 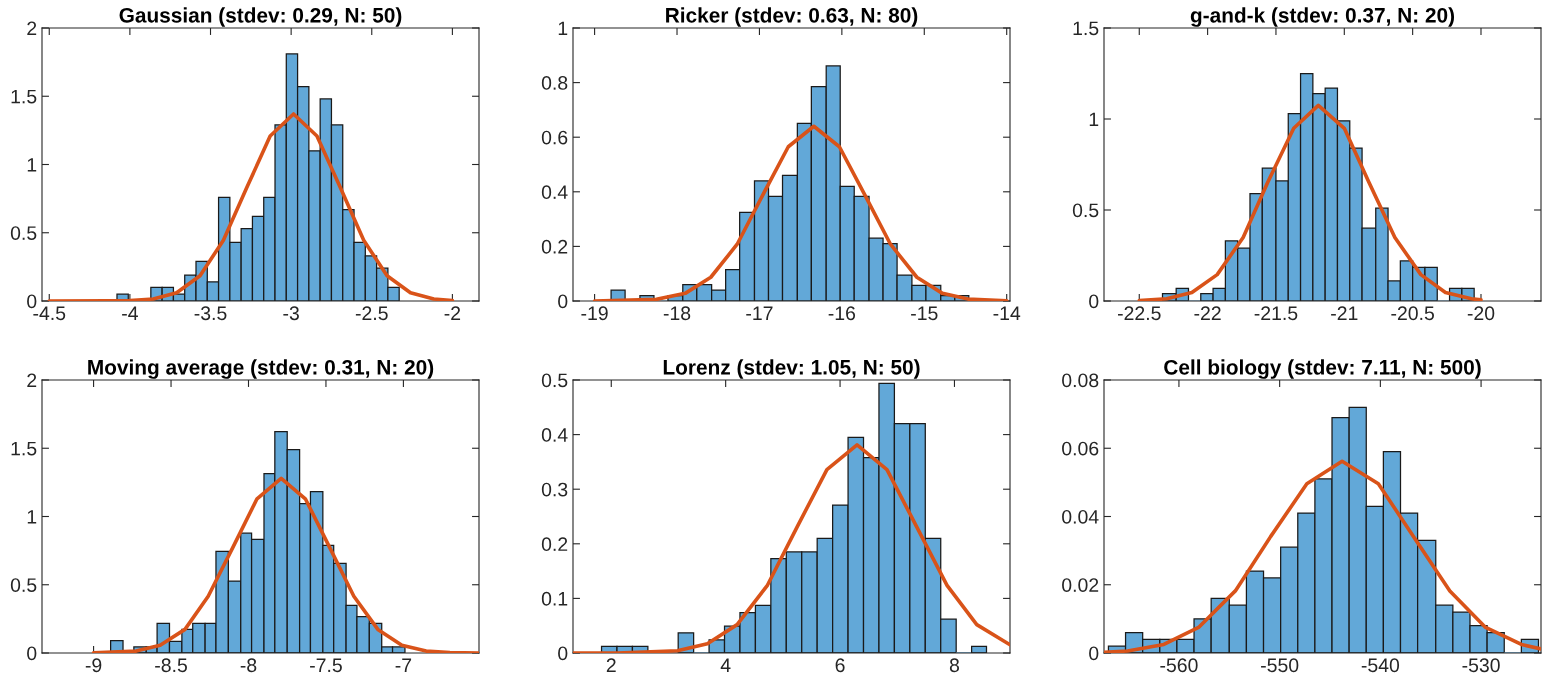 What do you see at coordinates (261, 369) in the screenshot?
I see `chart-title: Moving average (stdev: 0.31, N: 20)` at bounding box center [261, 369].